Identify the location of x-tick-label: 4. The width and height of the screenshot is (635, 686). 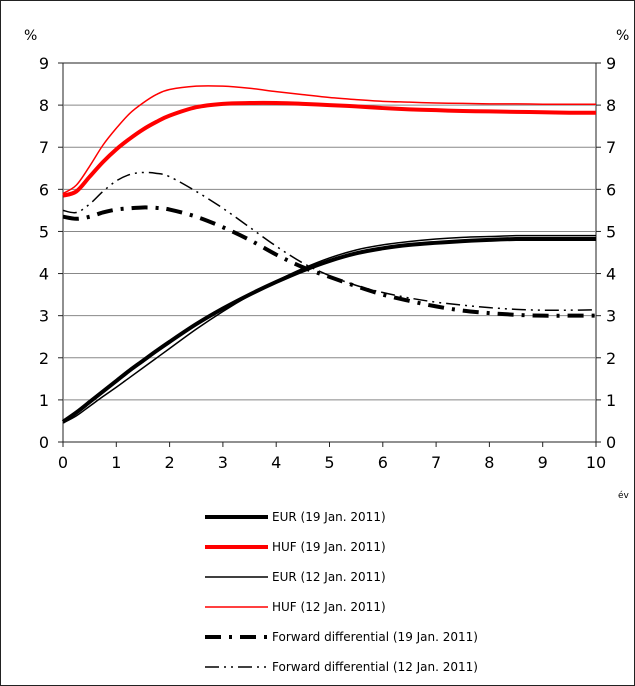
(276, 462).